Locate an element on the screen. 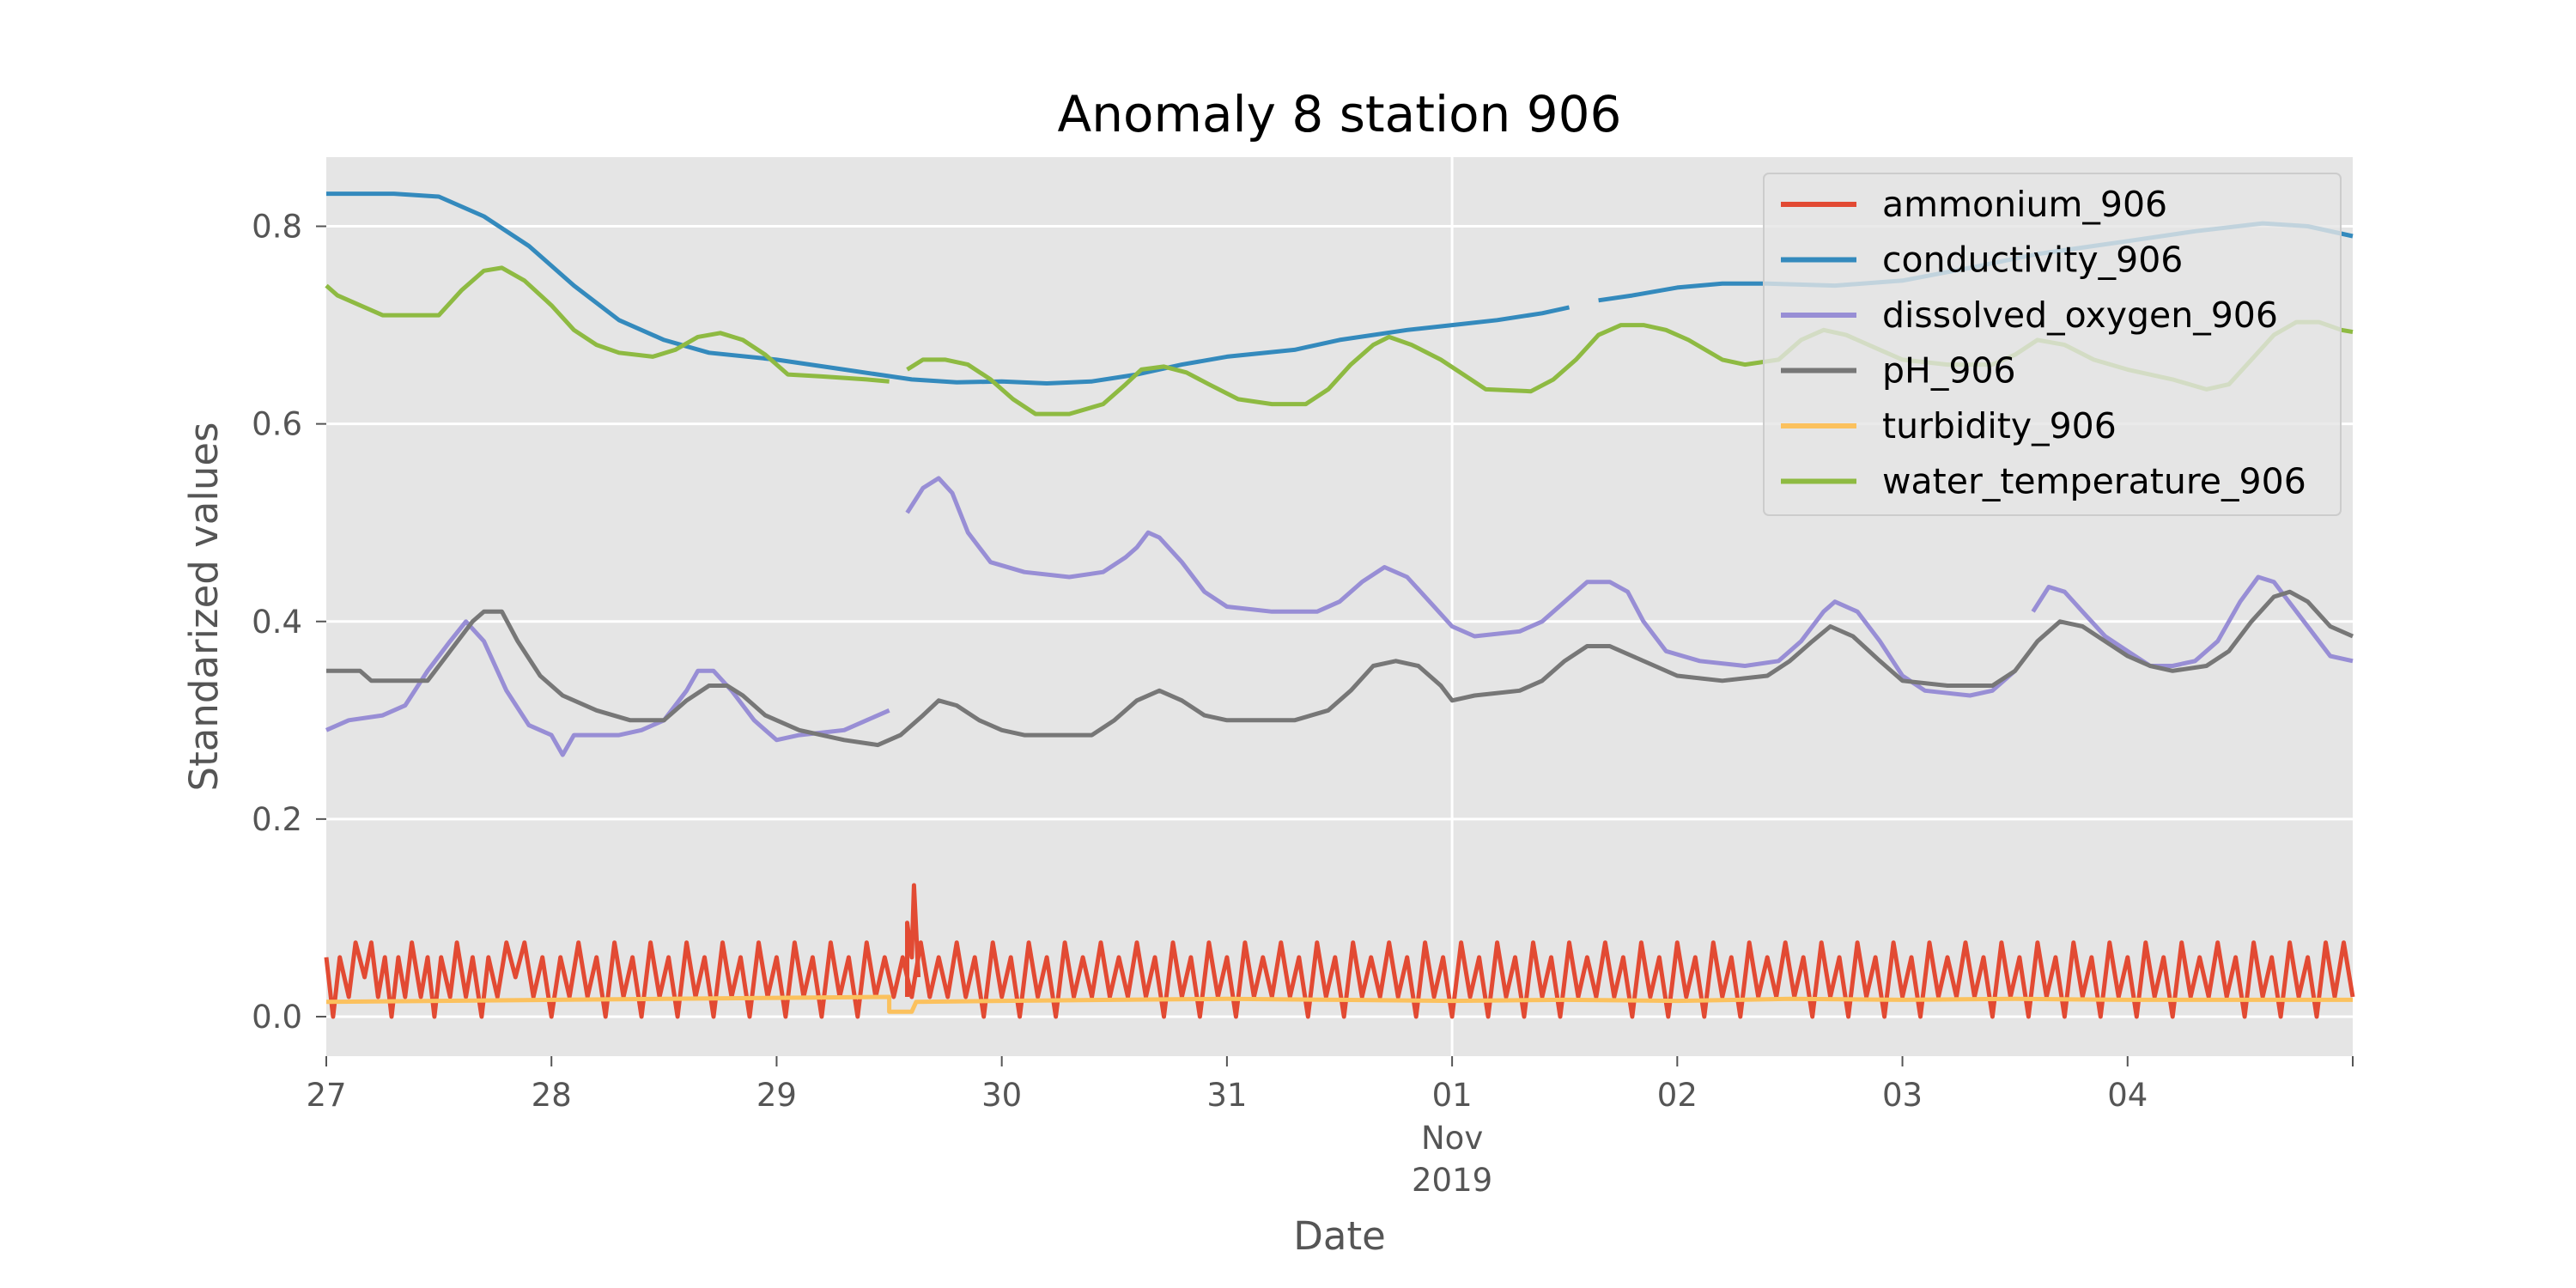 This screenshot has height=1288, width=2576. x-axis-title: Date is located at coordinates (1339, 1236).